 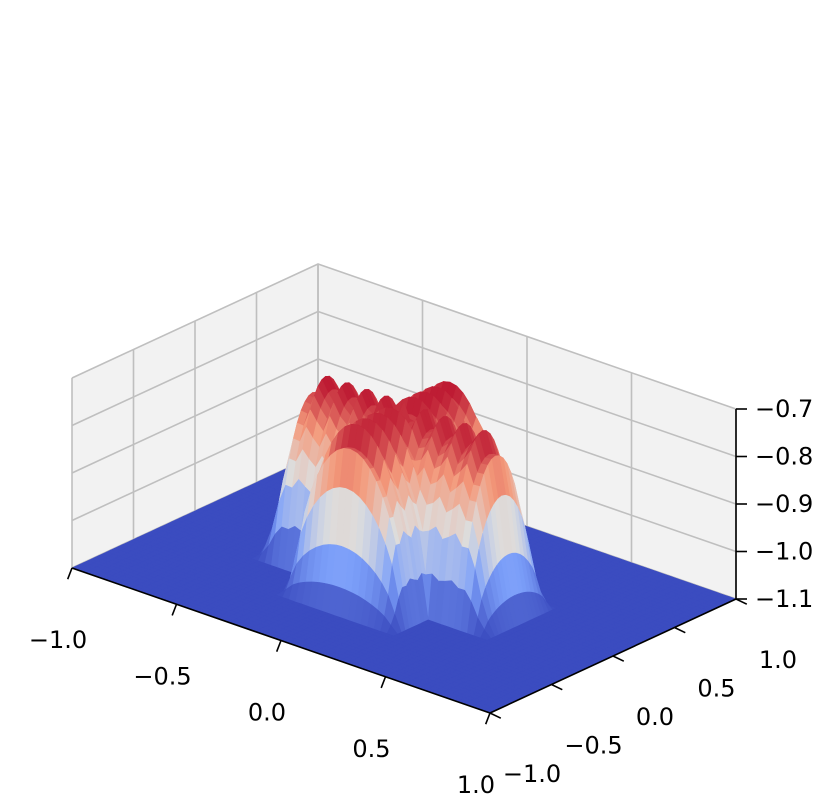 I want to click on x-tick-label: −1.0, so click(x=58, y=640).